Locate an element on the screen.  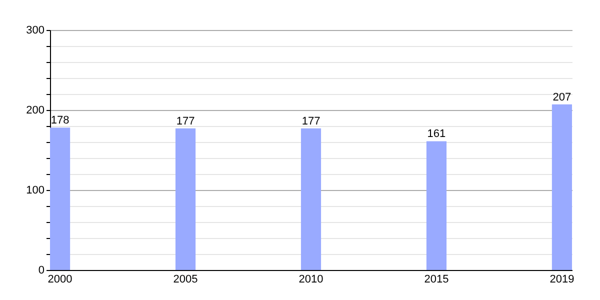
y-tick-label: 200 is located at coordinates (35, 110).